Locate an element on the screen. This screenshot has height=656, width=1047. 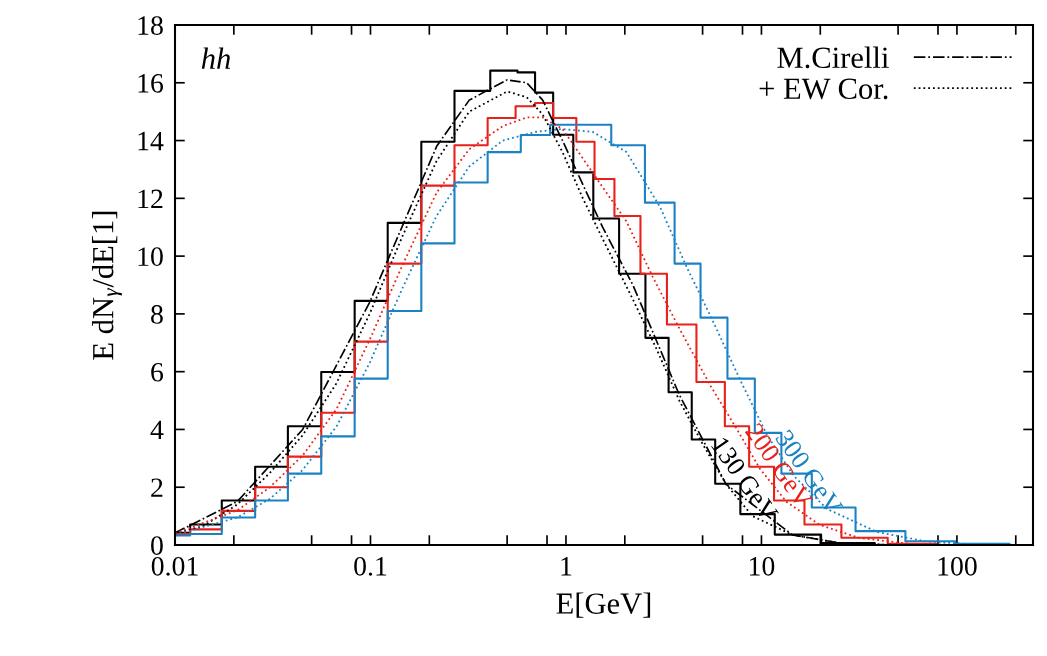
legend-label: + EW Cor. is located at coordinates (823, 89).